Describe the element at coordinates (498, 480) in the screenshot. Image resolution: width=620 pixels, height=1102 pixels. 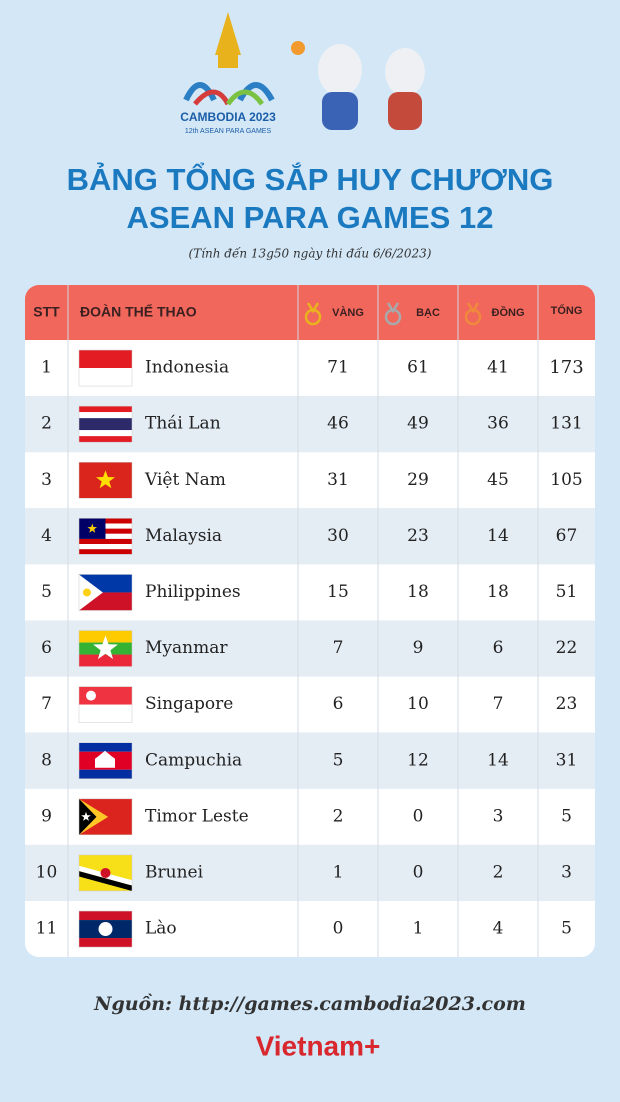
I see `cell: 45` at that location.